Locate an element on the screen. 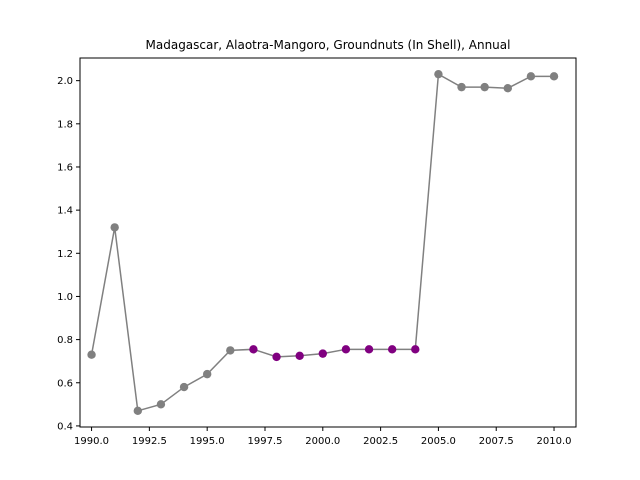 The height and width of the screenshot is (480, 640). y-tick-label: 0.8 is located at coordinates (65, 340).